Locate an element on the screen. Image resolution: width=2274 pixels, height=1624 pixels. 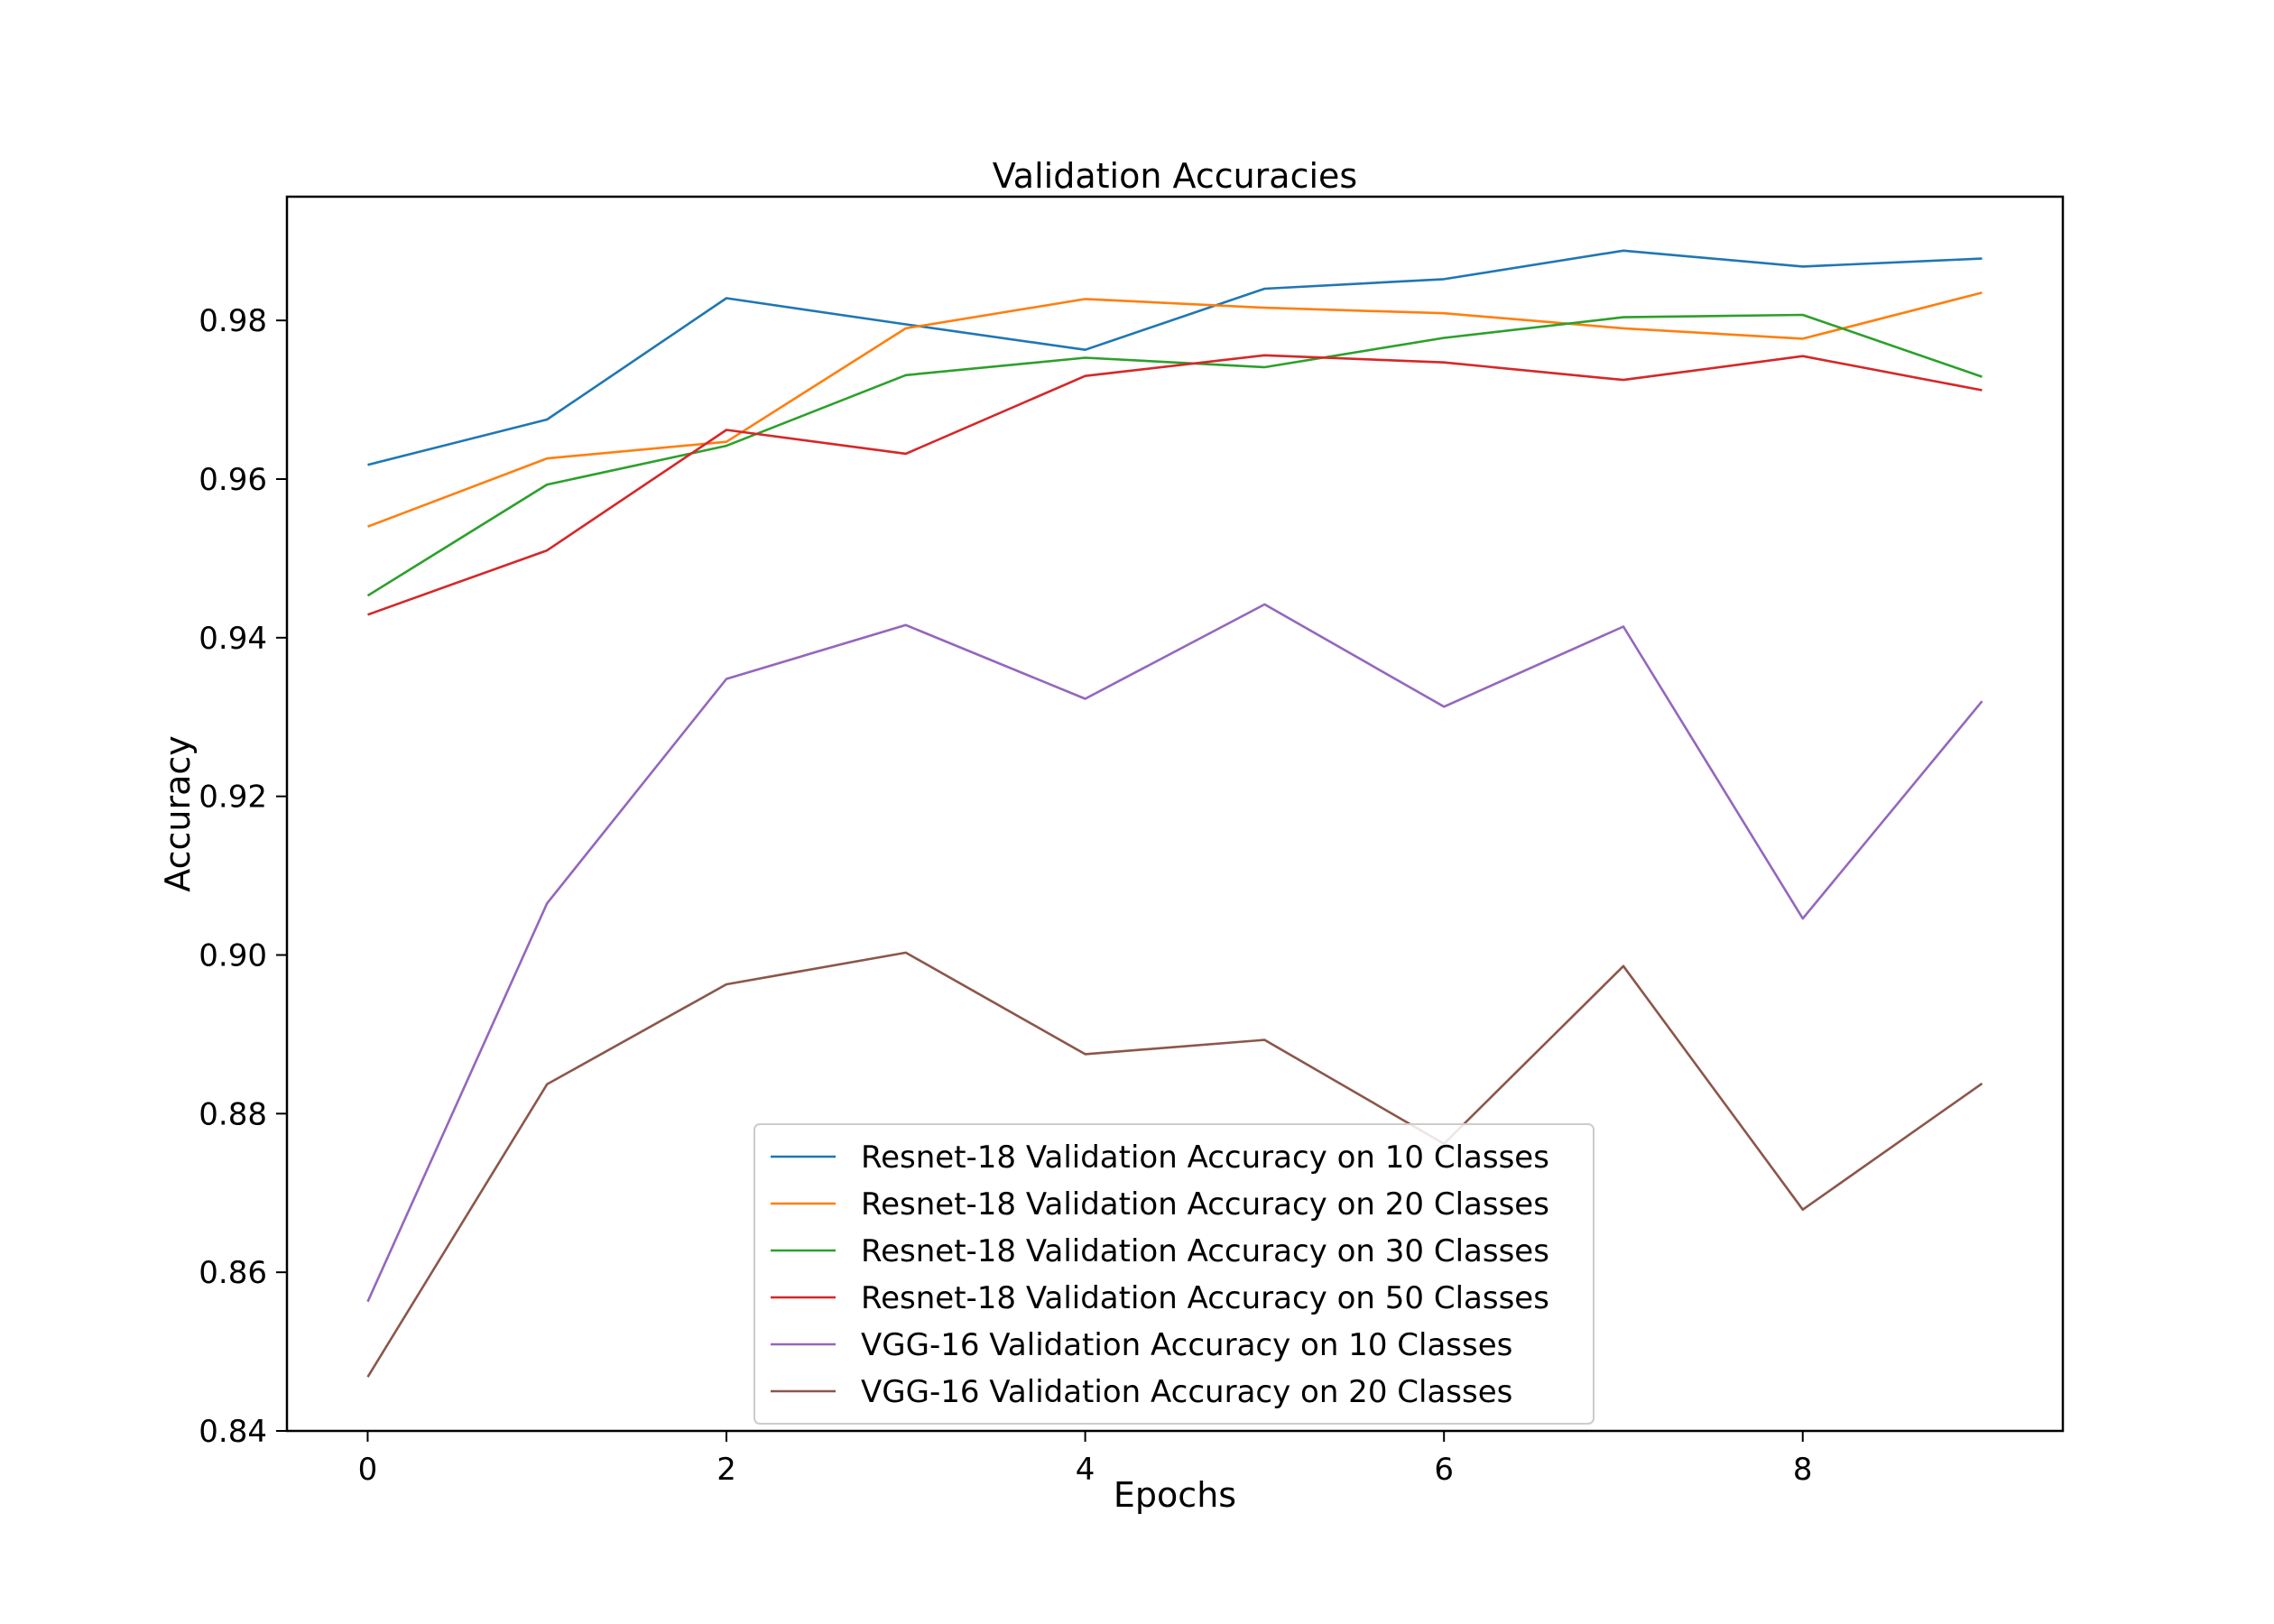
legend-label: VGG-16 Validation Accuracy on 20 Classes is located at coordinates (1186, 1392).